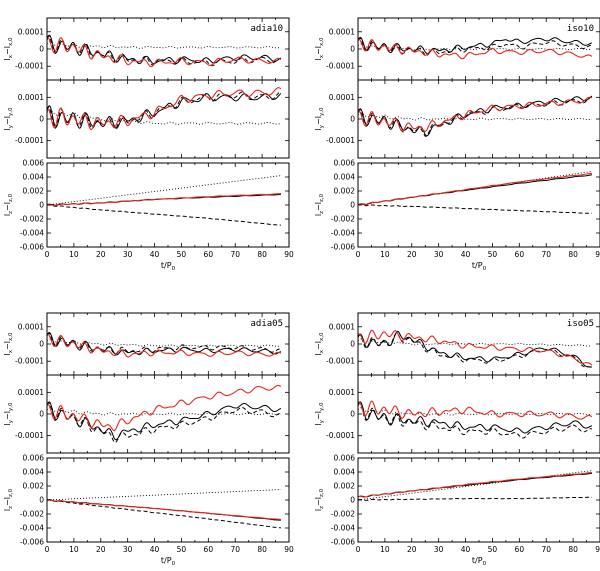  What do you see at coordinates (343, 233) in the screenshot?
I see `y-tick-label: -0.004` at bounding box center [343, 233].